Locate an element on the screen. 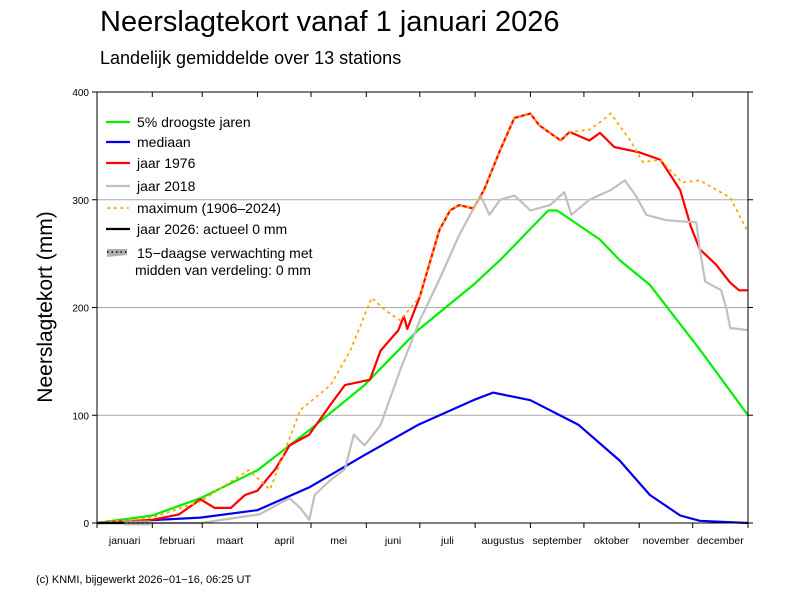  month-label: juni is located at coordinates (392, 541).